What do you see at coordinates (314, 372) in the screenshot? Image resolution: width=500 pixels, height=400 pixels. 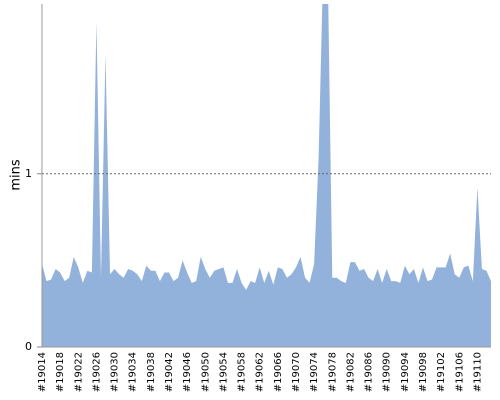 I see `x-tick-label: #19074` at bounding box center [314, 372].